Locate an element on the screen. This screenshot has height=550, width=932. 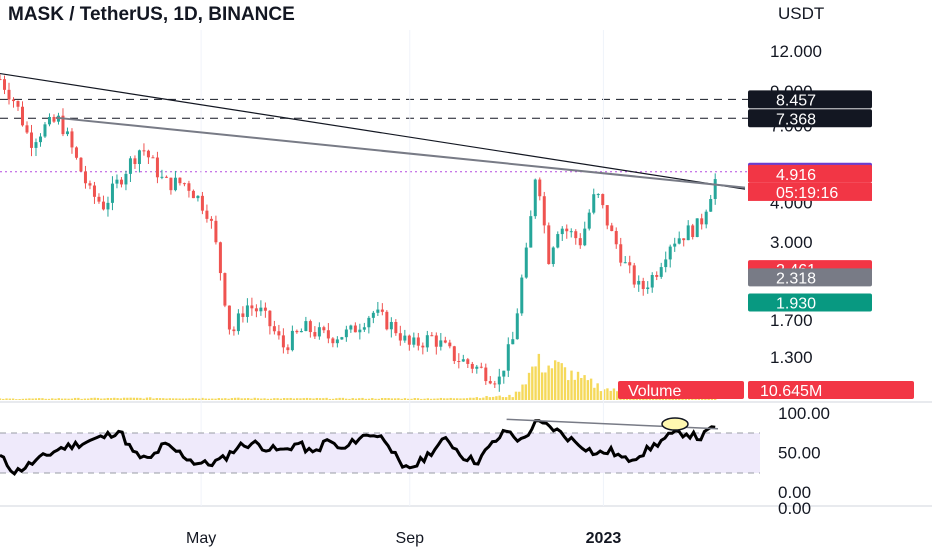
countdown-badge is located at coordinates (810, 191).